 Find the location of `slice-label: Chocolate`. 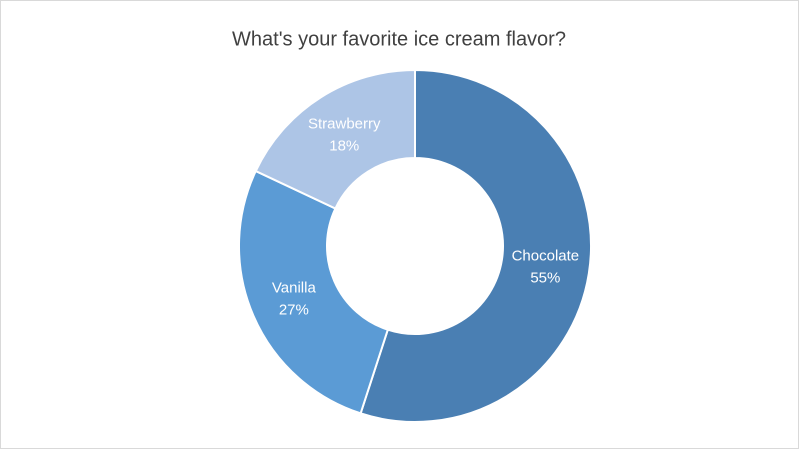

slice-label: Chocolate is located at coordinates (546, 256).